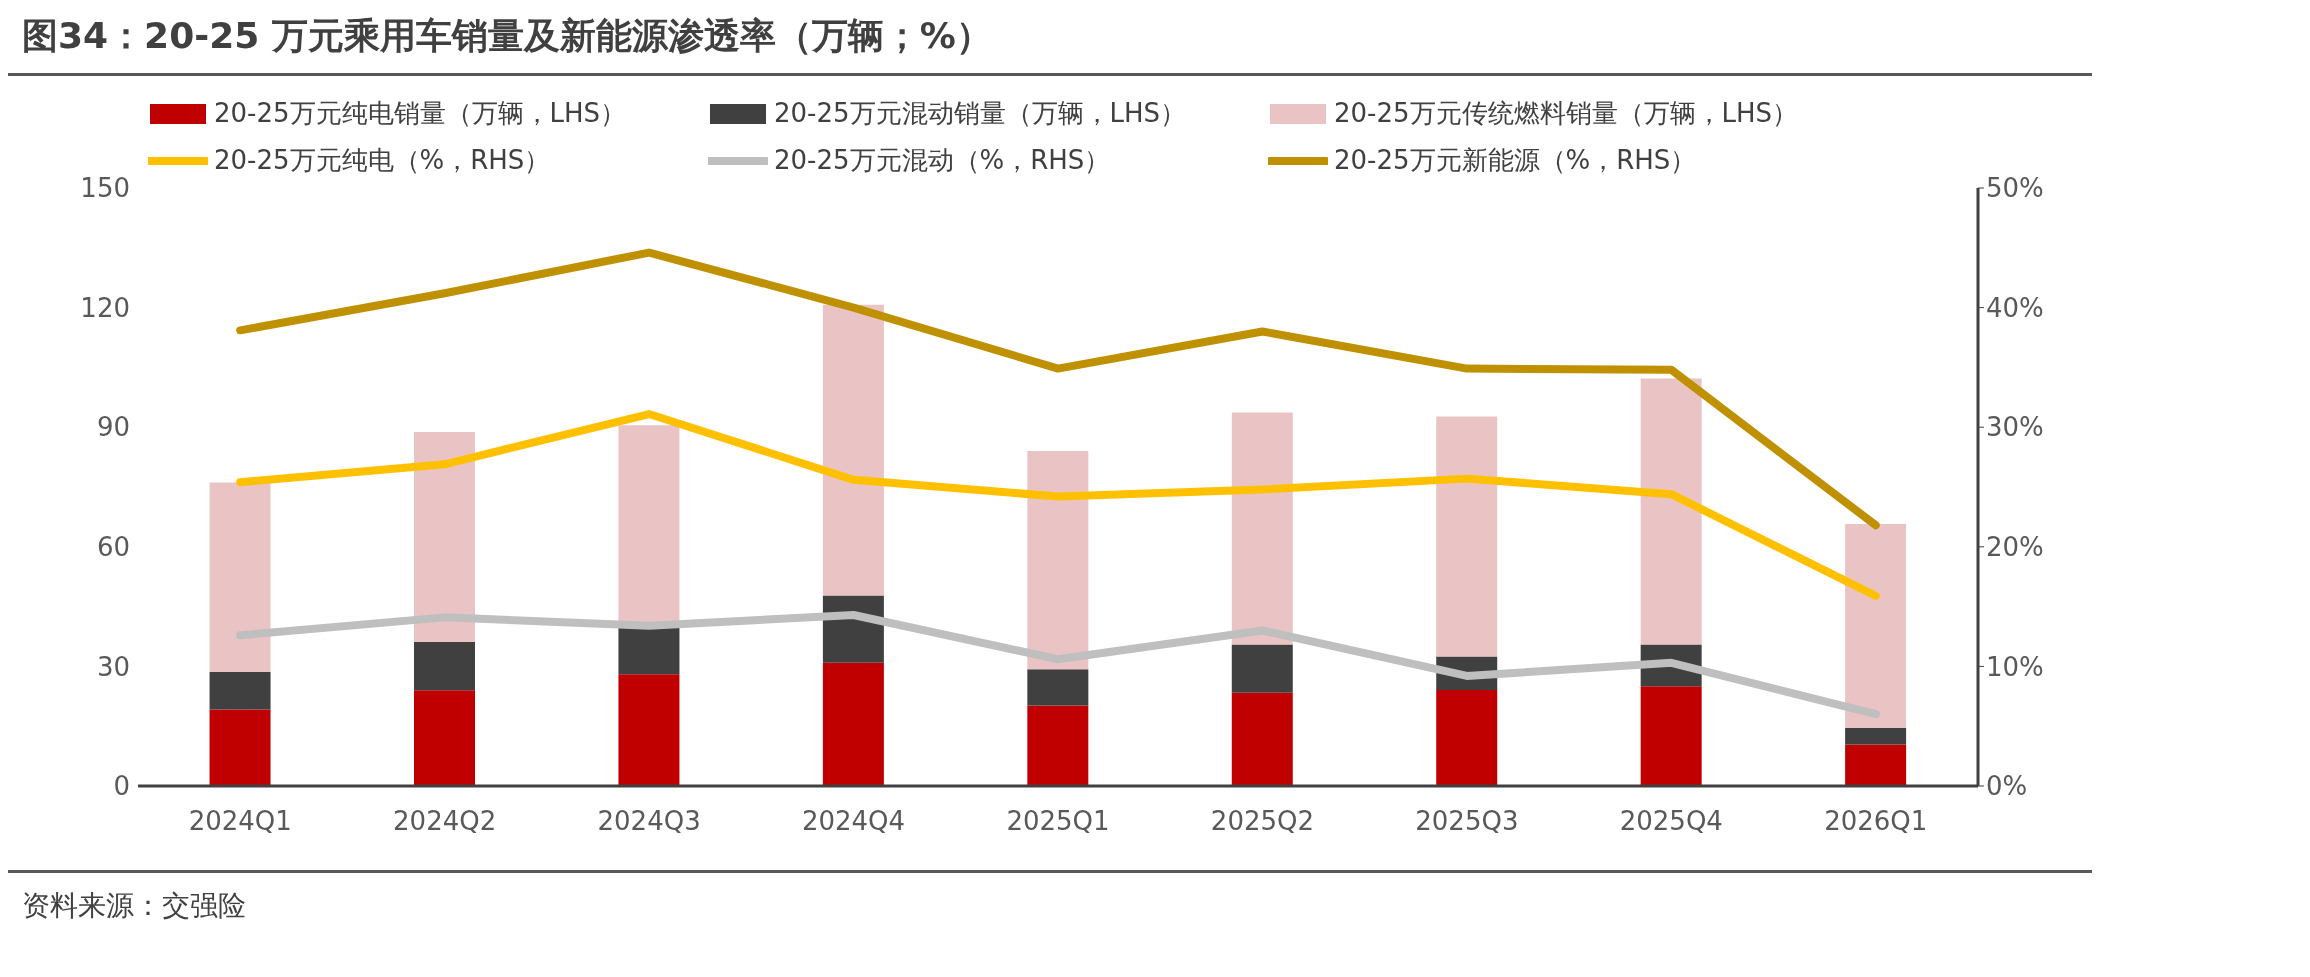 This screenshot has width=2310, height=977. Describe the element at coordinates (1262, 821) in the screenshot. I see `x-tick-label: 2025Q2` at that location.